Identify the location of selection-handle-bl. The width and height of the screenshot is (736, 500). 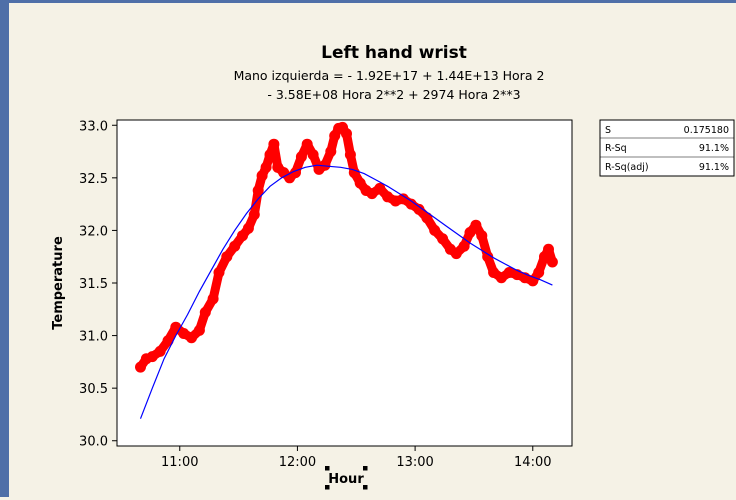
(327, 487).